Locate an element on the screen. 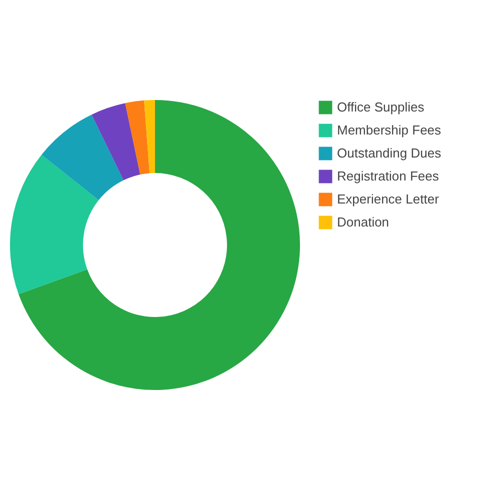  legend-label: Registration Fees is located at coordinates (388, 176).